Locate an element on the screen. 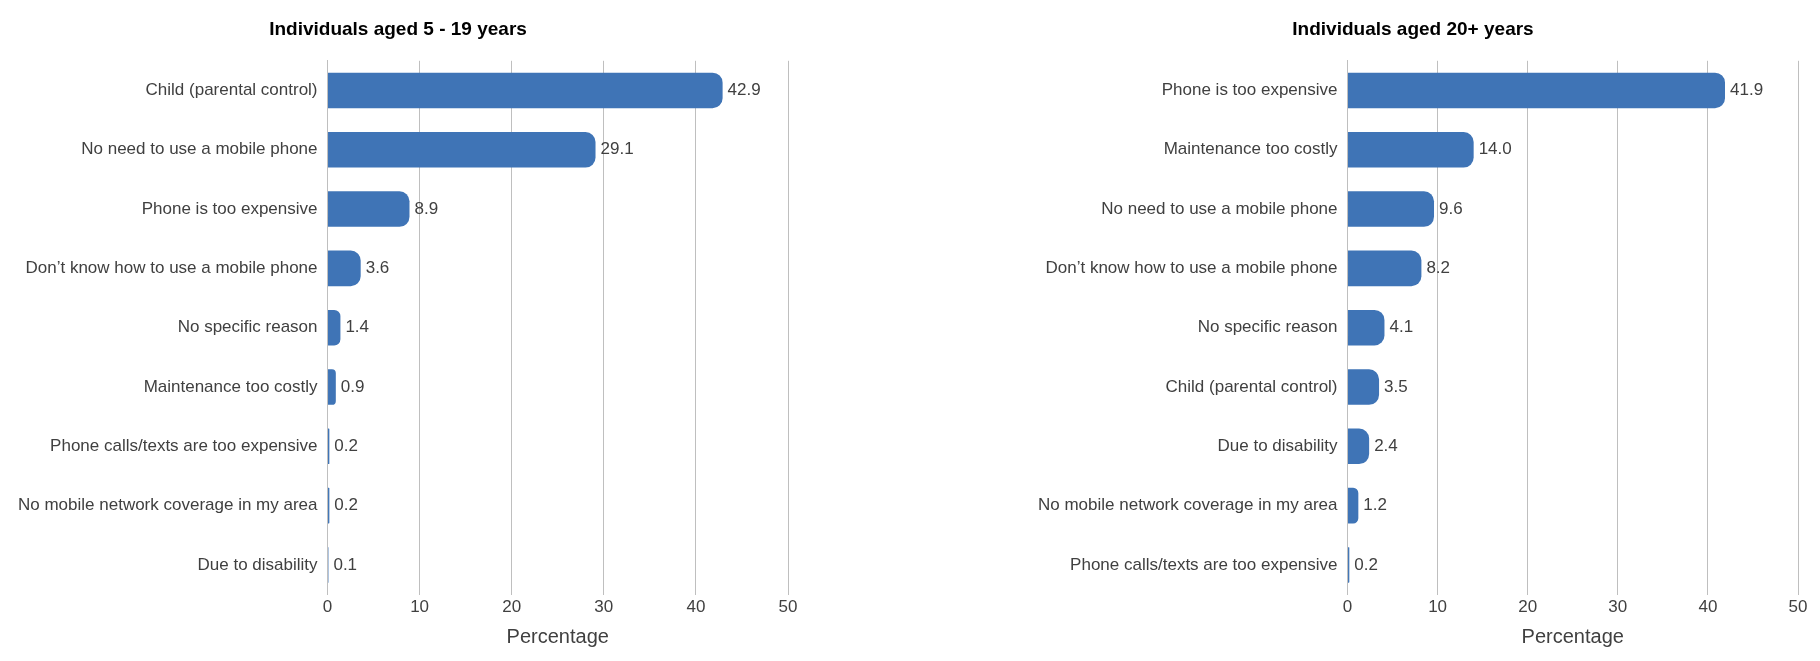 The height and width of the screenshot is (661, 1820). chart-title: Individuals aged 20+ years is located at coordinates (1413, 28).